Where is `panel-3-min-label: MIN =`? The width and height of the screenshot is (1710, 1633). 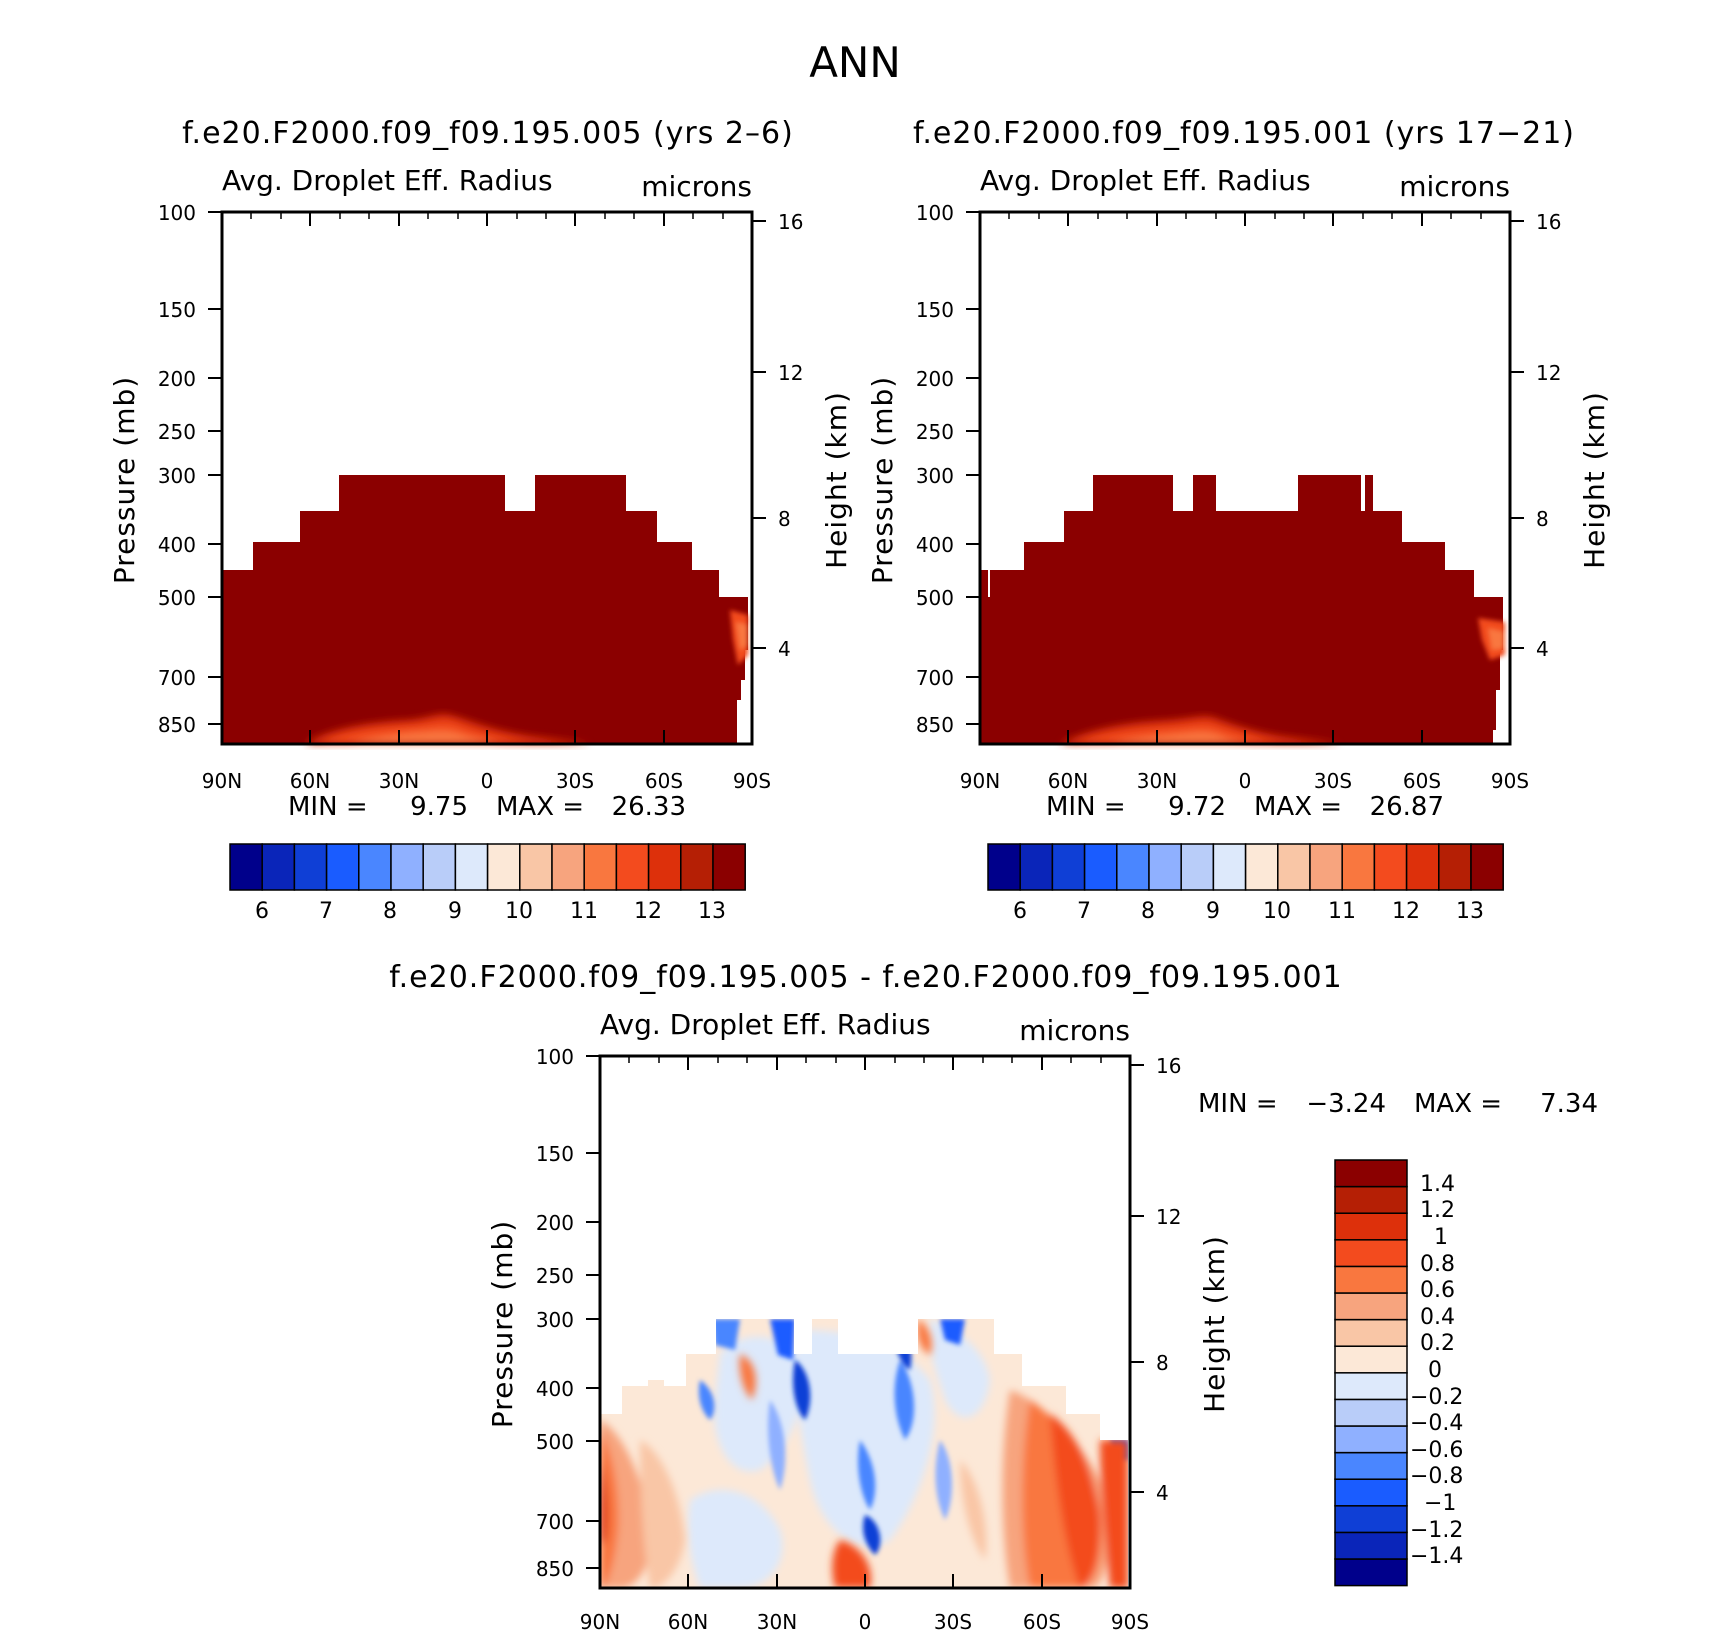 panel-3-min-label: MIN = is located at coordinates (1238, 1104).